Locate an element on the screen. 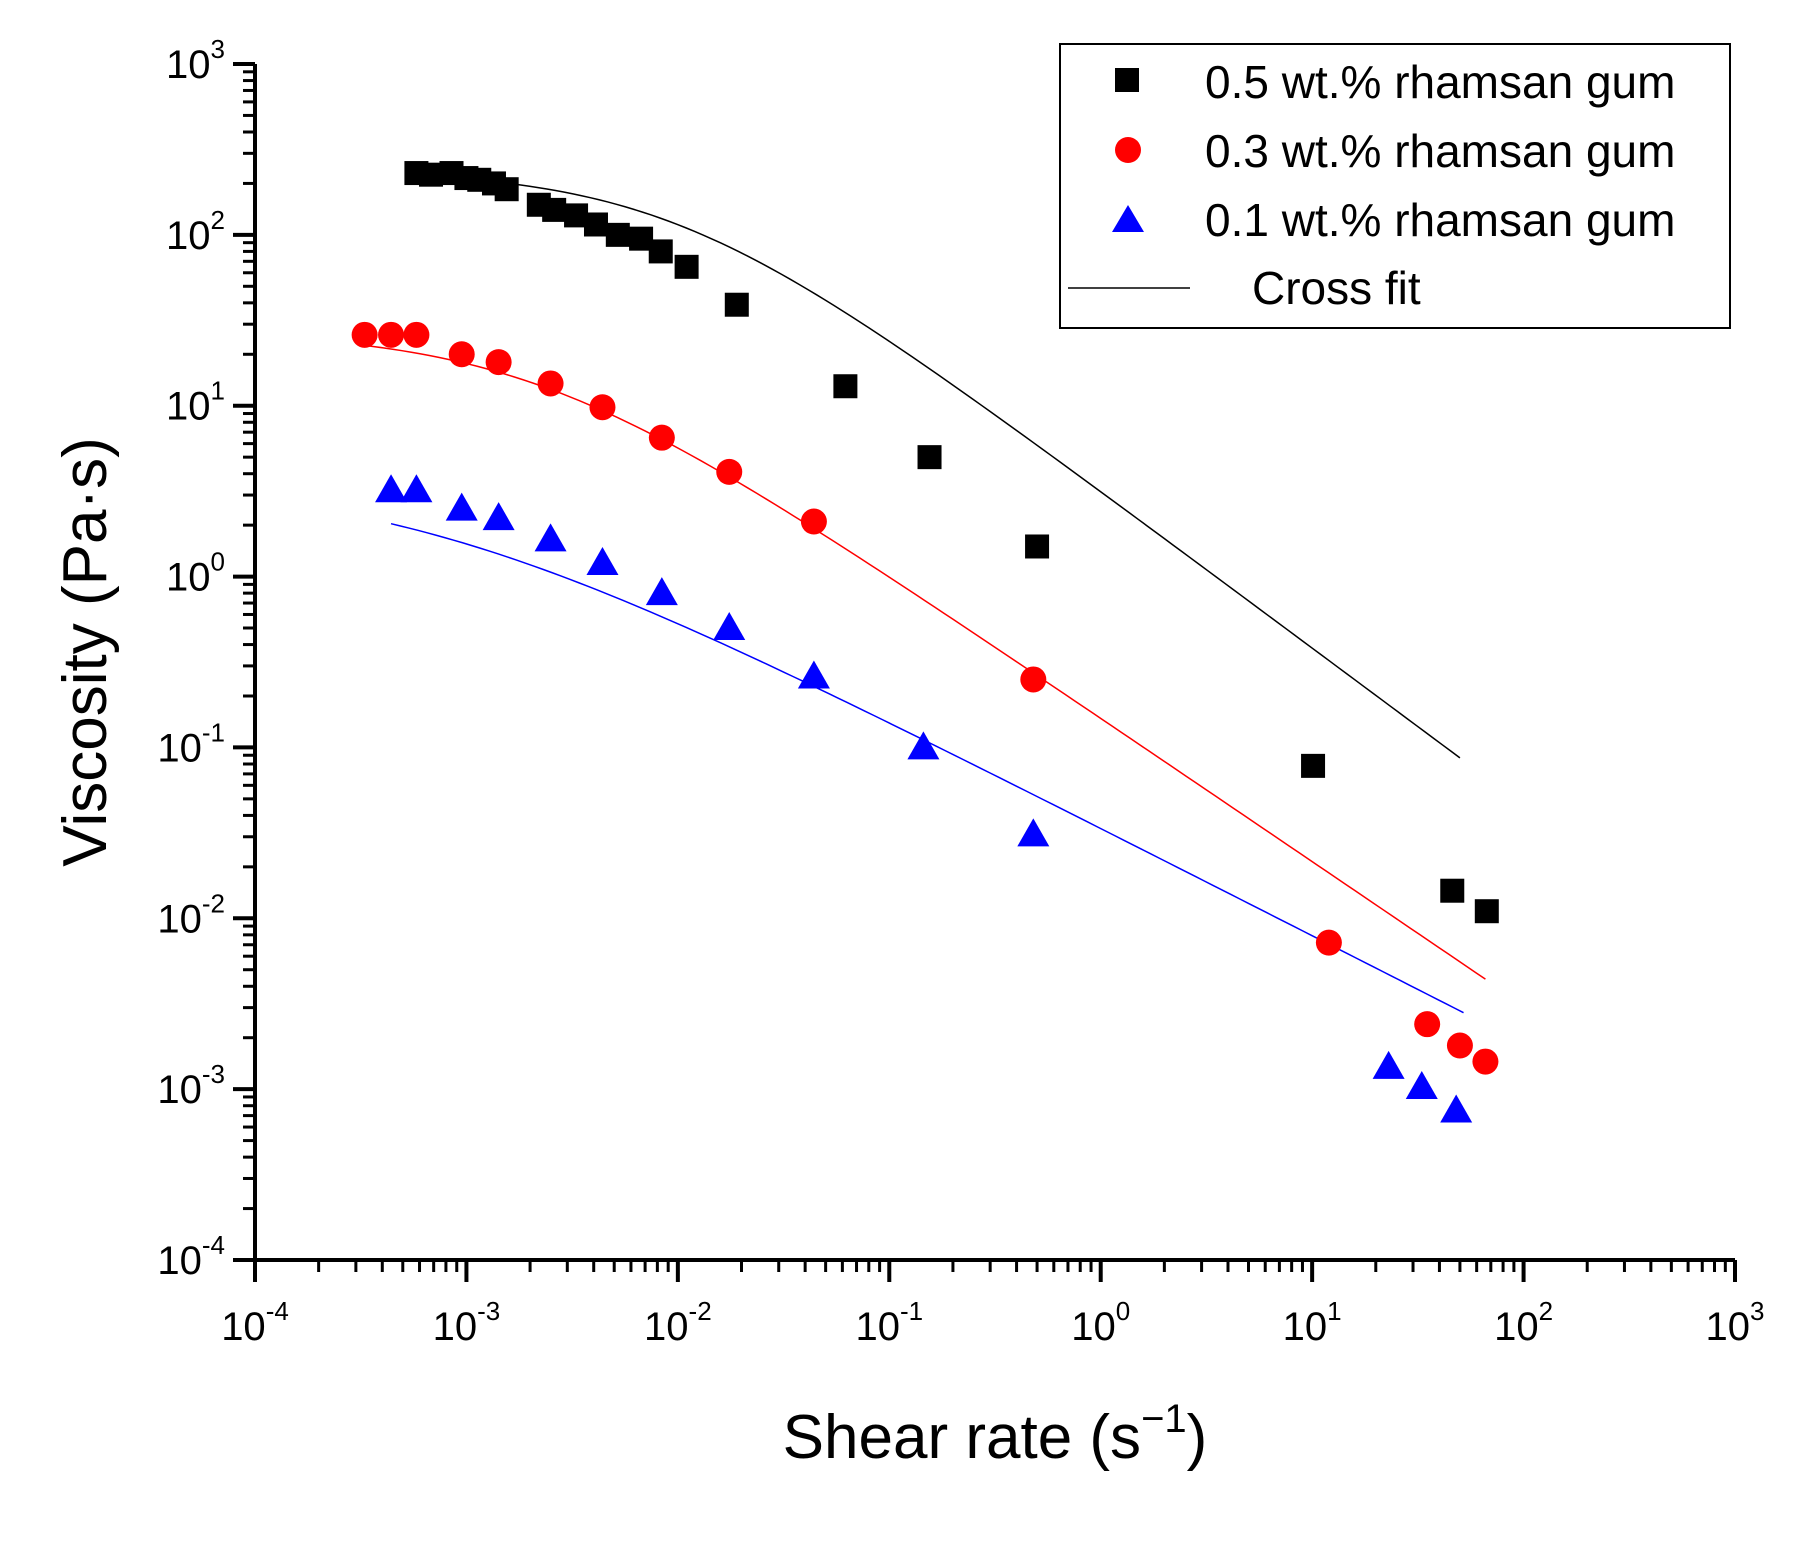 This screenshot has height=1543, width=1798. x-tick-exponent: -2 is located at coordinates (700, 1311).